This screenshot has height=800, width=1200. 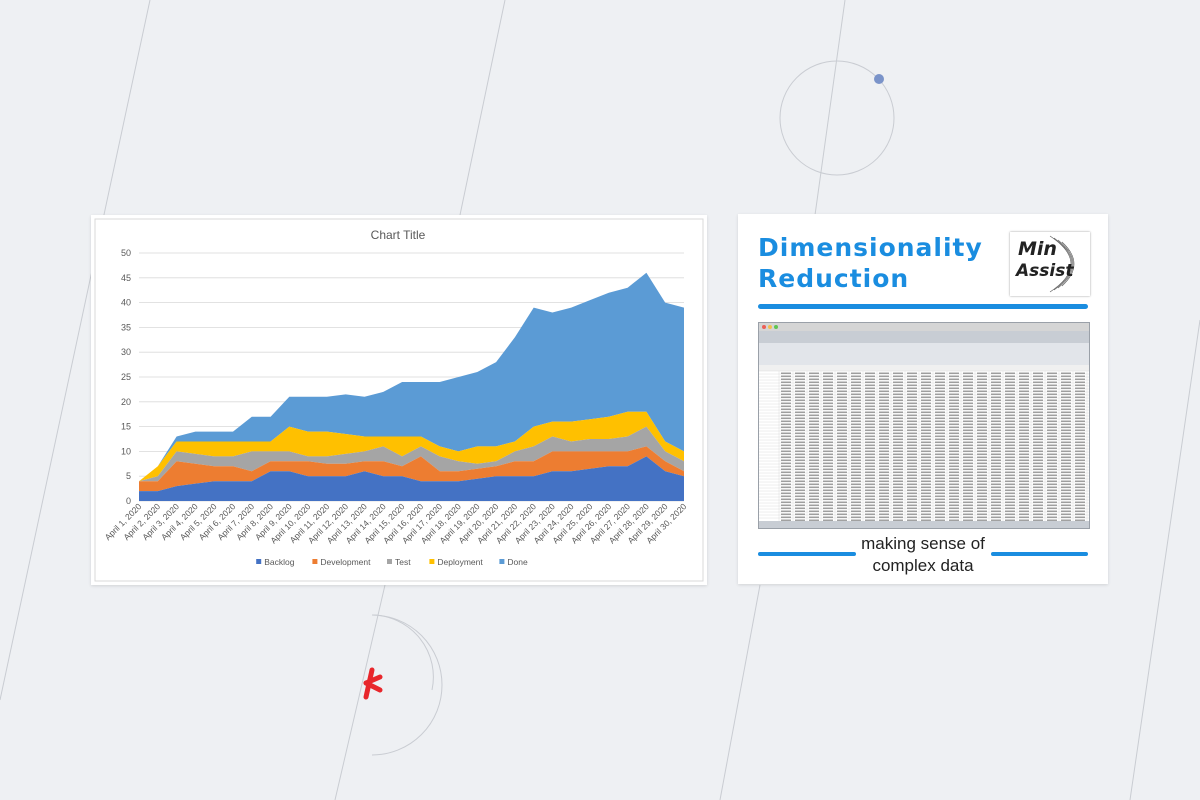 What do you see at coordinates (870, 247) in the screenshot?
I see `book-title-line1: Dimensionality` at bounding box center [870, 247].